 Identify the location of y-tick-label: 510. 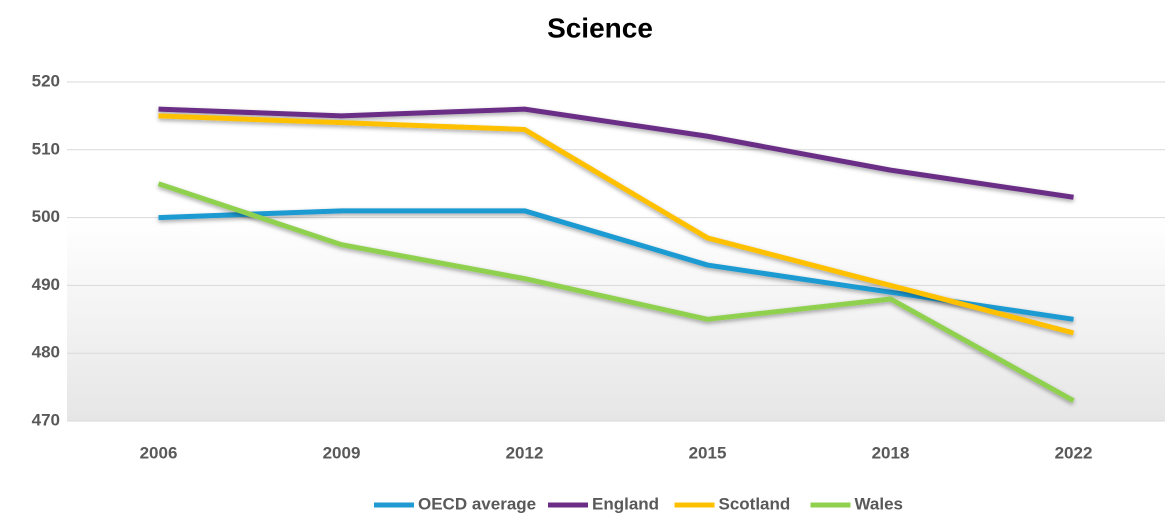
(46, 148).